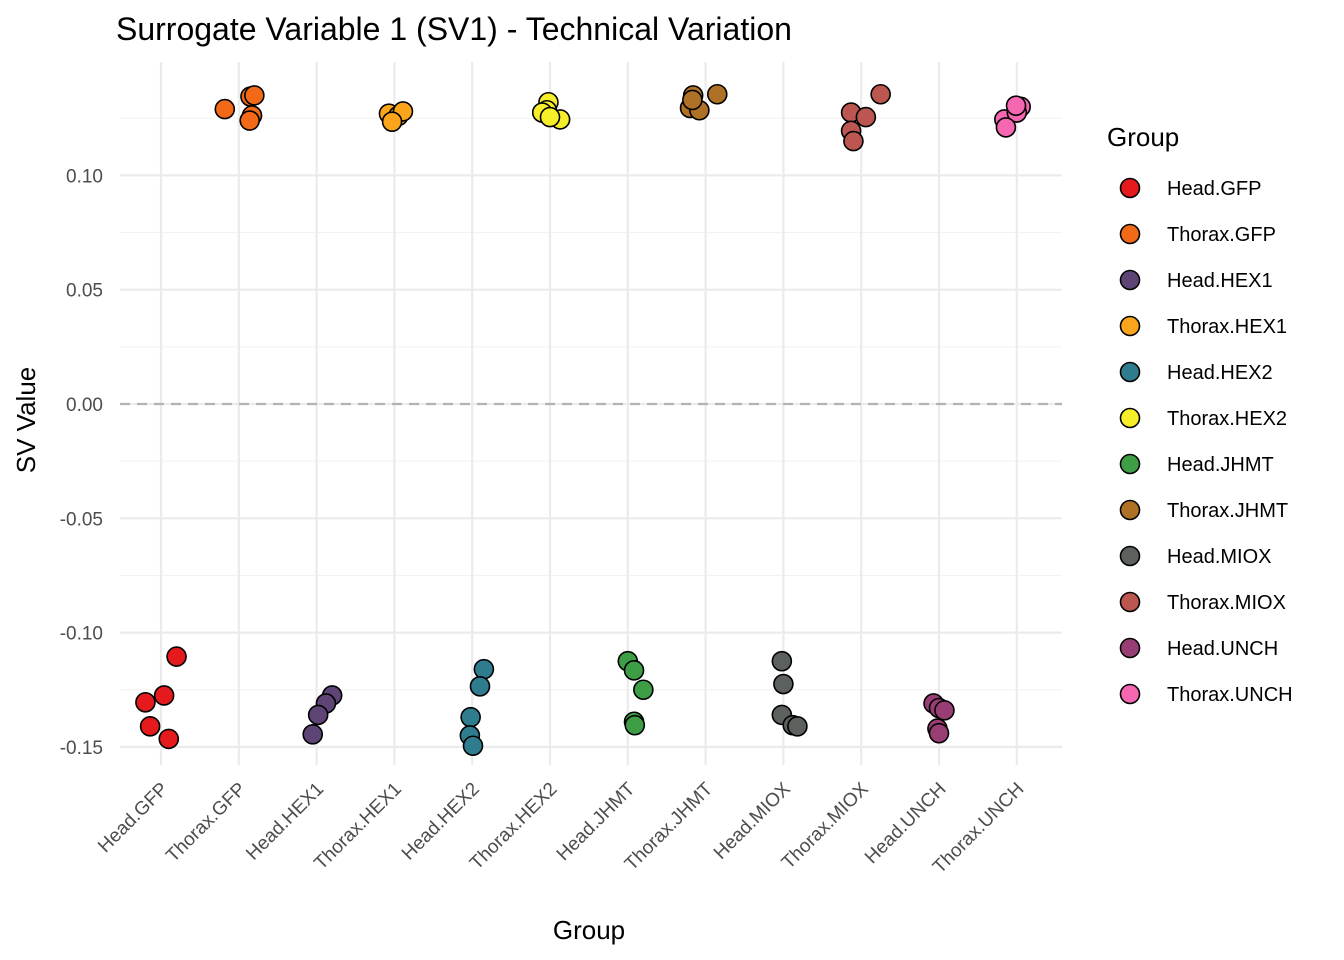 The height and width of the screenshot is (960, 1344). What do you see at coordinates (206, 823) in the screenshot?
I see `x-tick-label: Thorax.GFP` at bounding box center [206, 823].